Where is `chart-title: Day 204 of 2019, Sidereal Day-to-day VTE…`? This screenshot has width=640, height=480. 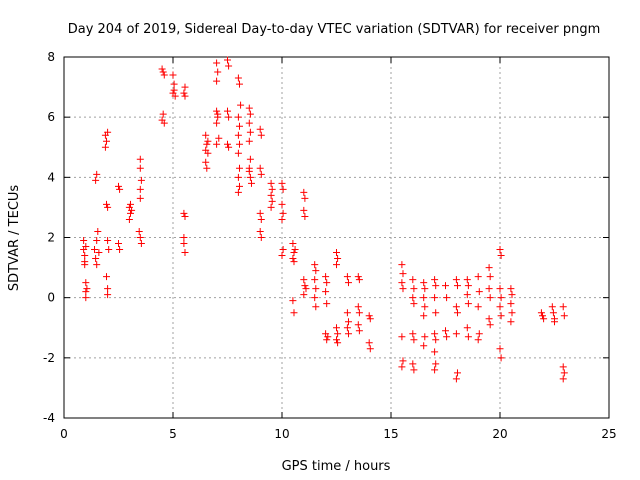 chart-title: Day 204 of 2019, Sidereal Day-to-day VTE… is located at coordinates (334, 29).